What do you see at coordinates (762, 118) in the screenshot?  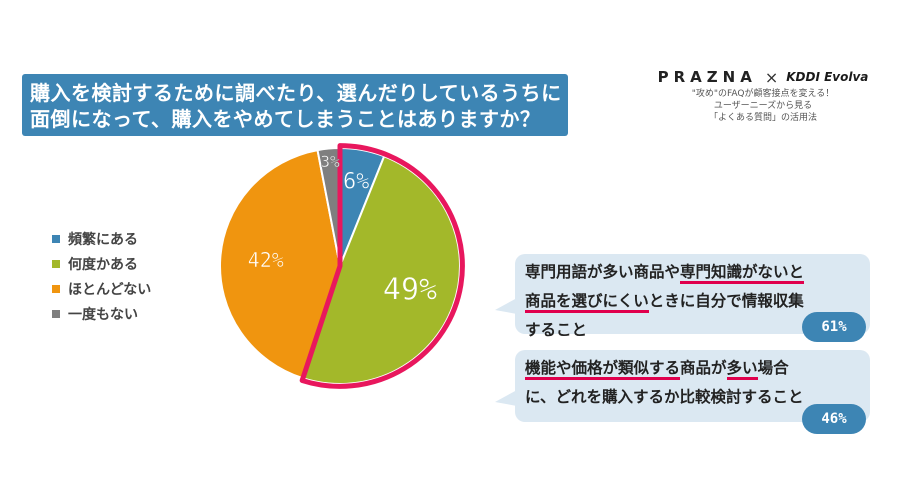 I see `brand-tagline-3: 「よくある質問」の活用法` at bounding box center [762, 118].